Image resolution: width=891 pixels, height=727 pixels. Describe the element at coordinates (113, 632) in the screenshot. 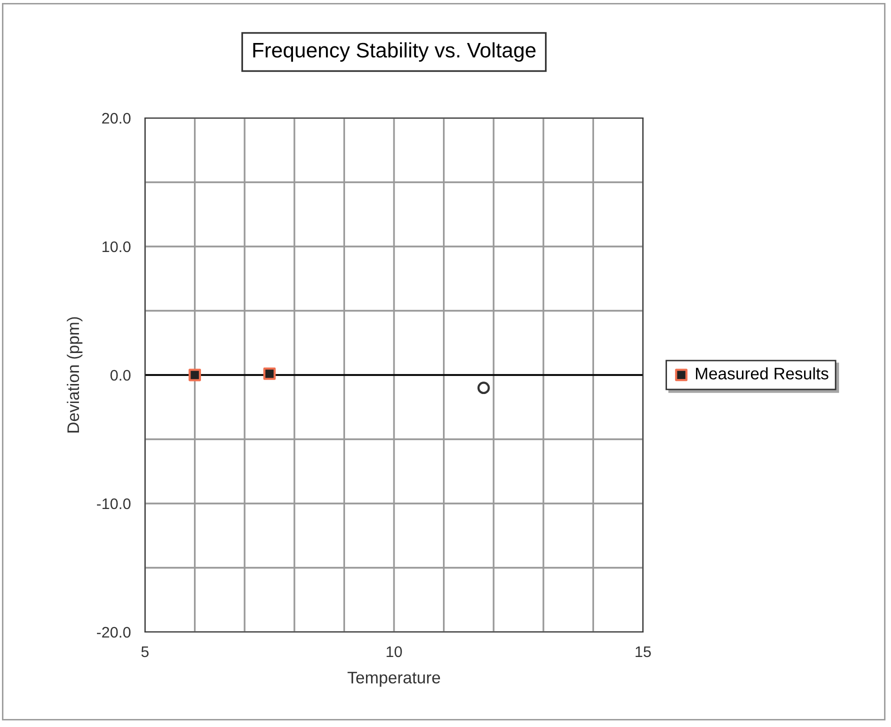

I see `y-tick-label: -20.0` at that location.